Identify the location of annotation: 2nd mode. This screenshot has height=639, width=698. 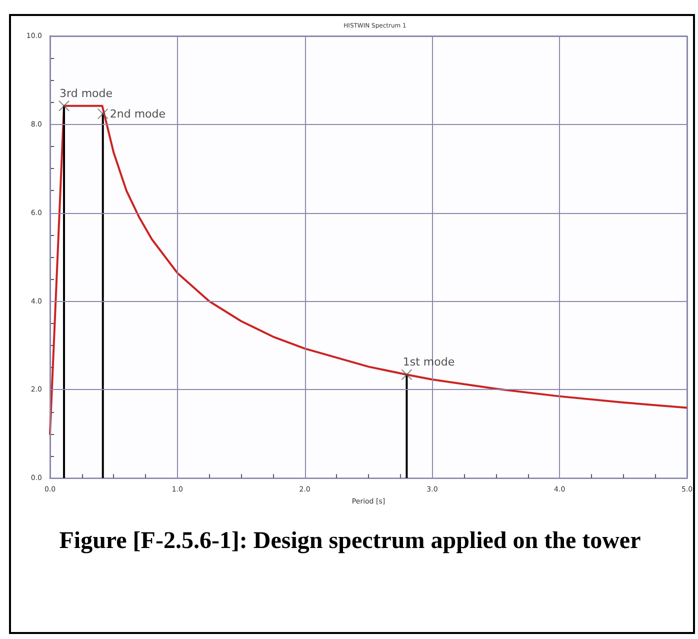
(138, 113).